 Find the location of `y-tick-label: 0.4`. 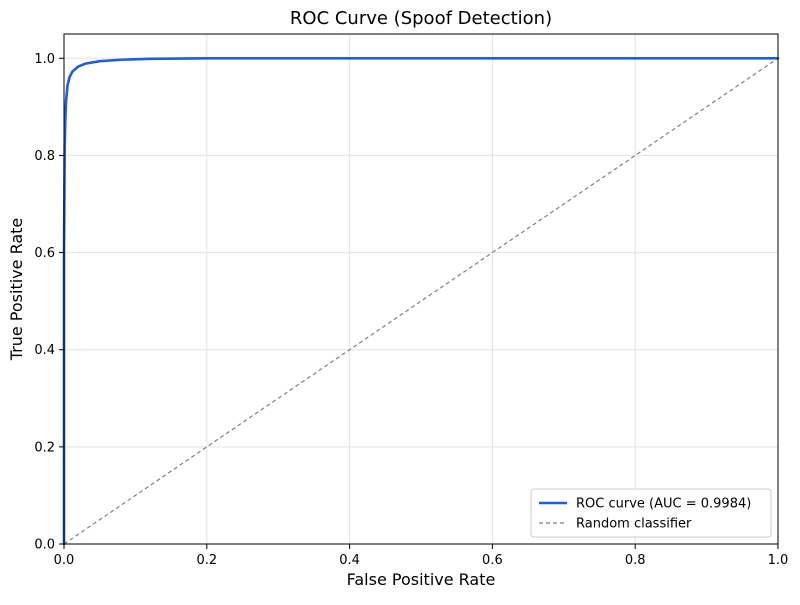

y-tick-label: 0.4 is located at coordinates (44, 350).